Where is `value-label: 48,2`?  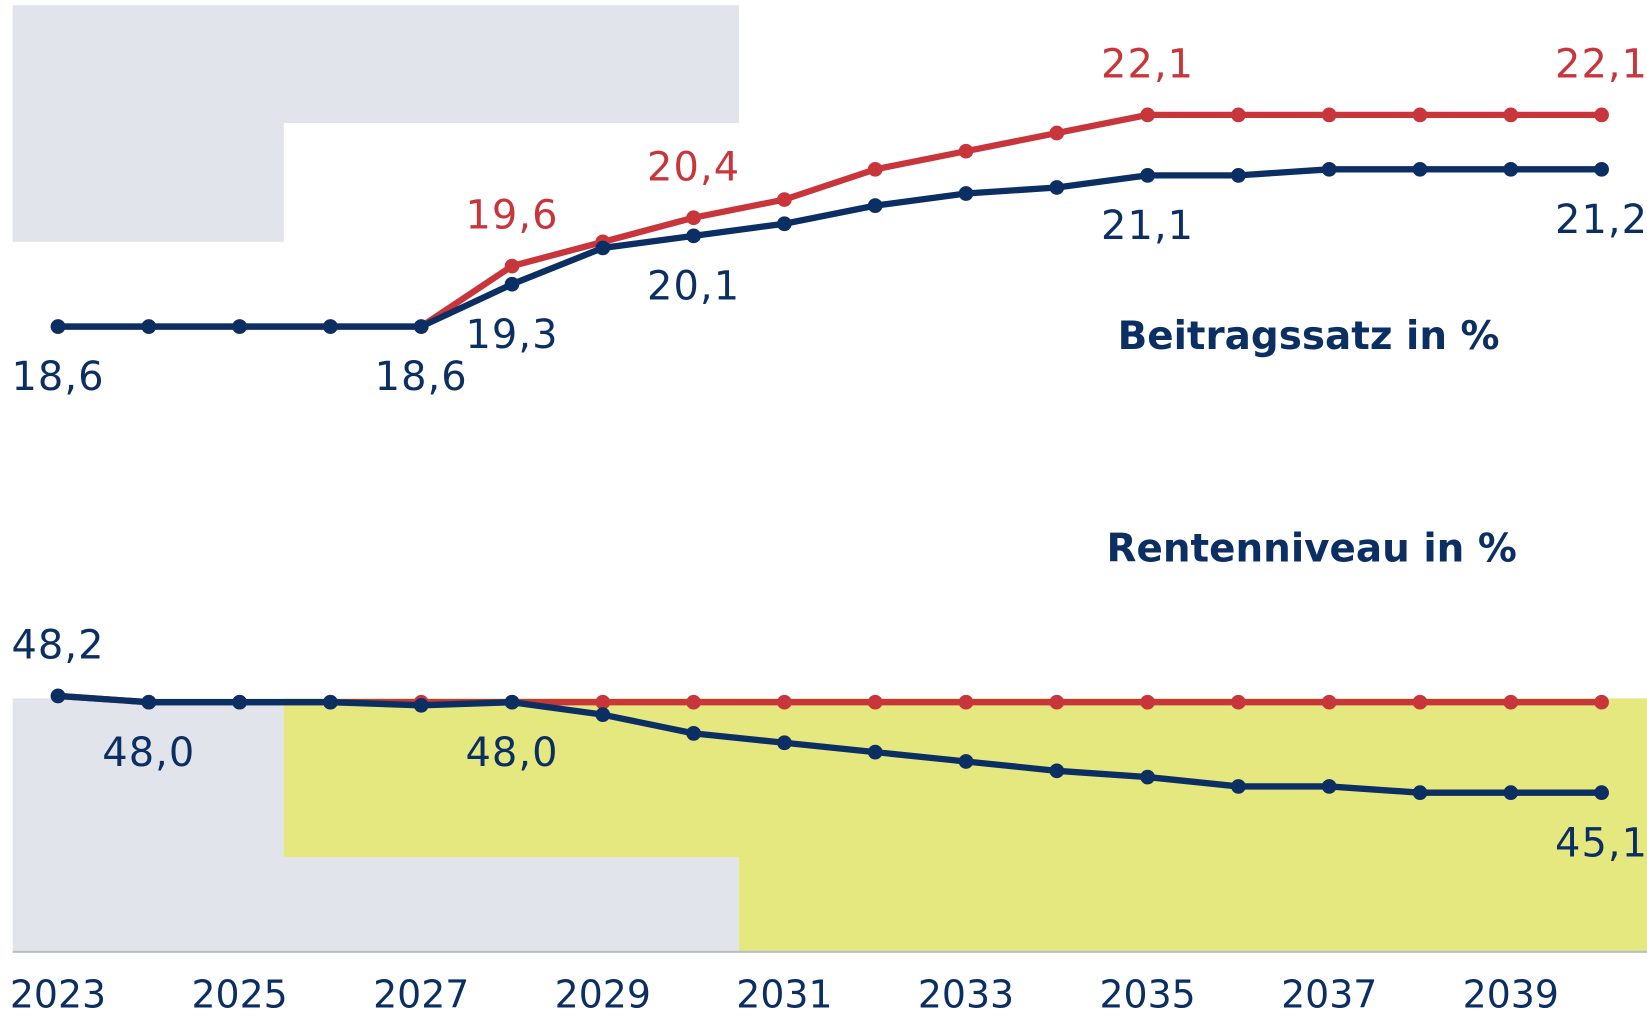 value-label: 48,2 is located at coordinates (57, 646).